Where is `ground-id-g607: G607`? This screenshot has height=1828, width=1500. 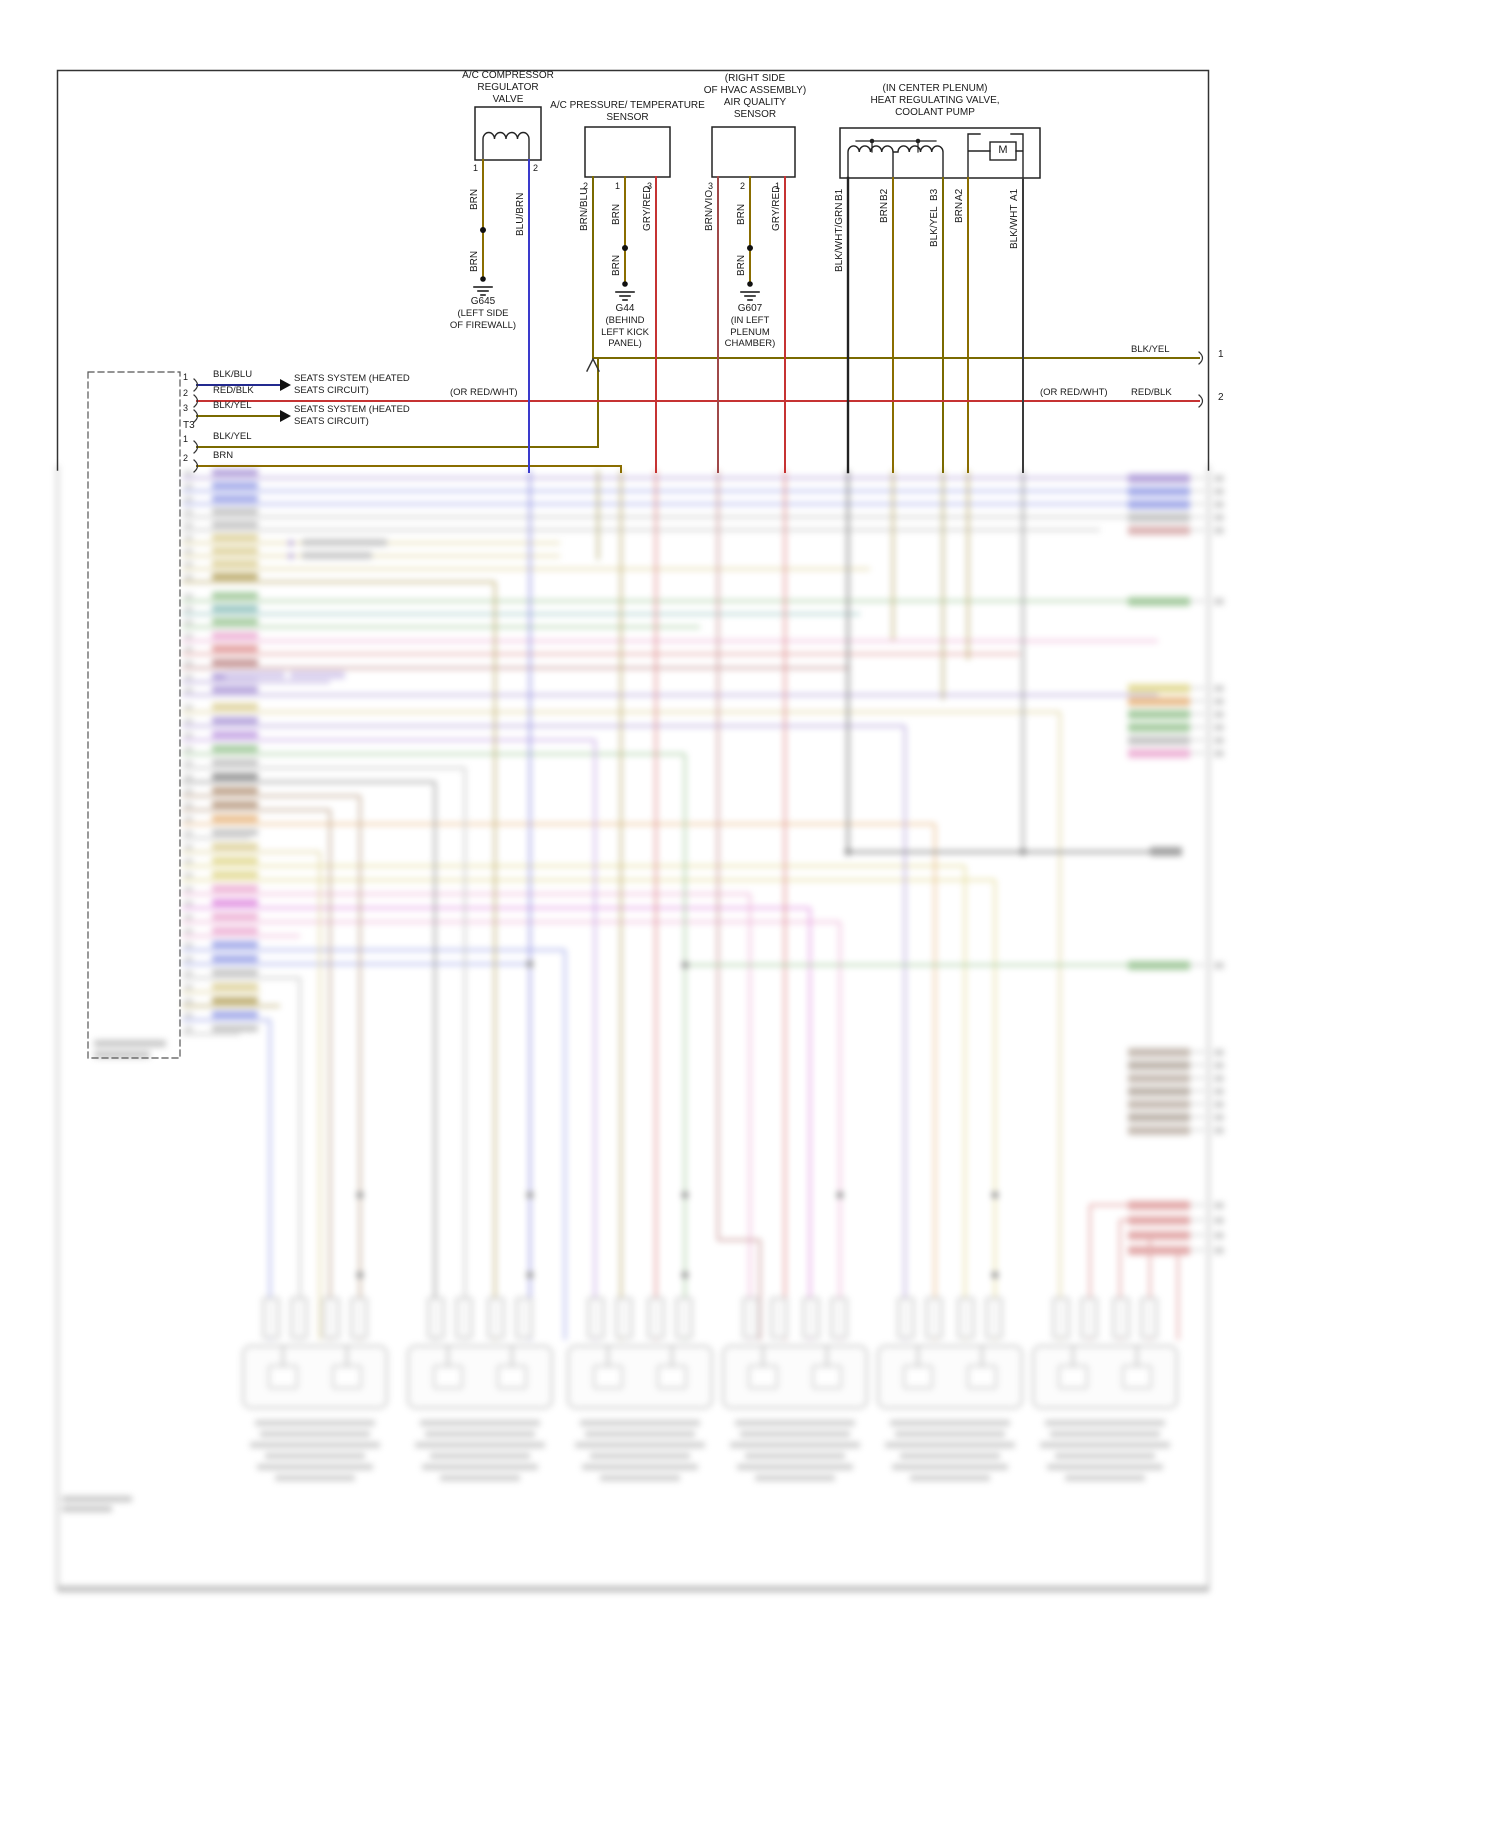 ground-id-g607: G607 is located at coordinates (750, 308).